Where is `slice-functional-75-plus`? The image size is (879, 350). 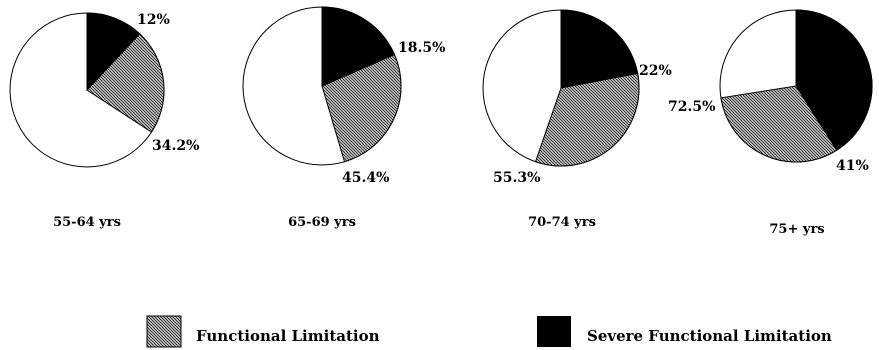
slice-functional-75-plus is located at coordinates (779, 124).